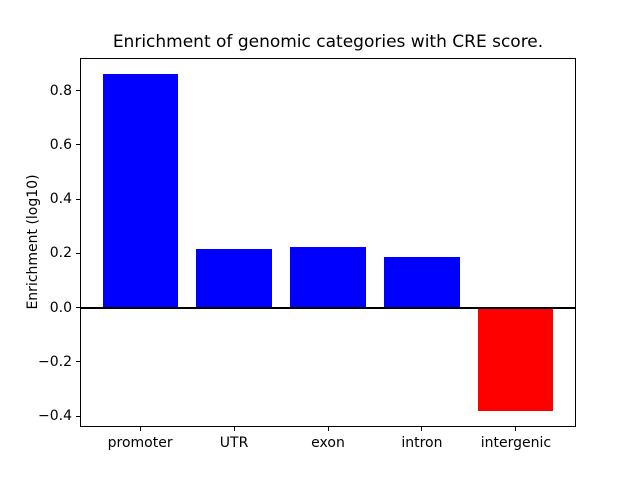  Describe the element at coordinates (60, 90) in the screenshot. I see `y-tick-label: 0.8` at that location.